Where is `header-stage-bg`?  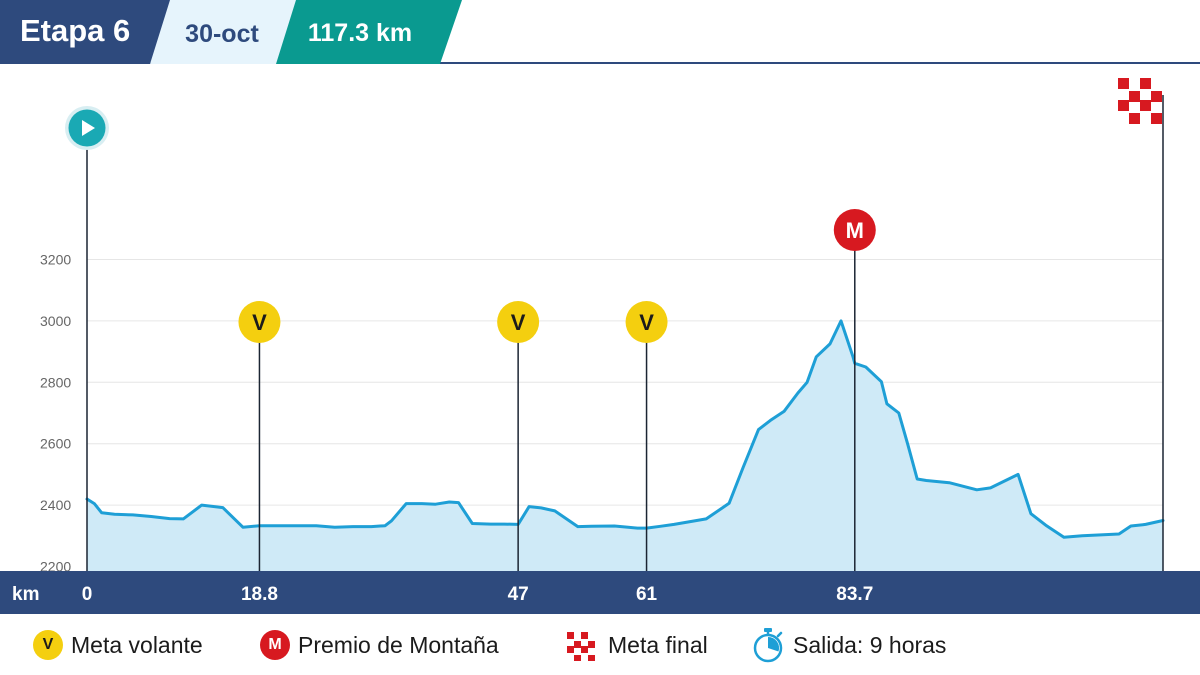
header-stage-bg is located at coordinates (85, 32).